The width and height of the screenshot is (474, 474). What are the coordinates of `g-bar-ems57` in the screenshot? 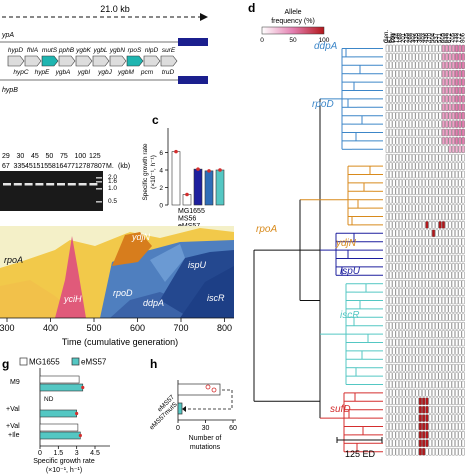 It's located at (61, 387).